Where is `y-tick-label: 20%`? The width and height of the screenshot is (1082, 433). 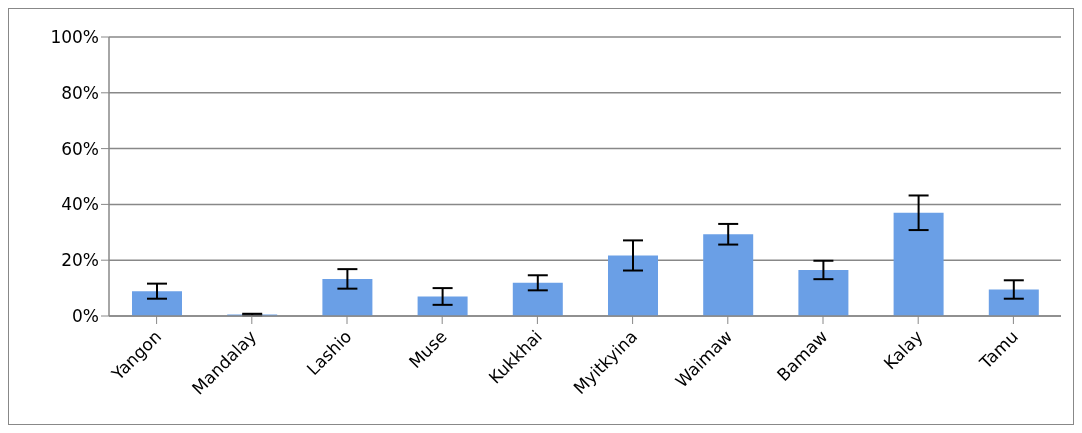 y-tick-label: 20% is located at coordinates (80, 260).